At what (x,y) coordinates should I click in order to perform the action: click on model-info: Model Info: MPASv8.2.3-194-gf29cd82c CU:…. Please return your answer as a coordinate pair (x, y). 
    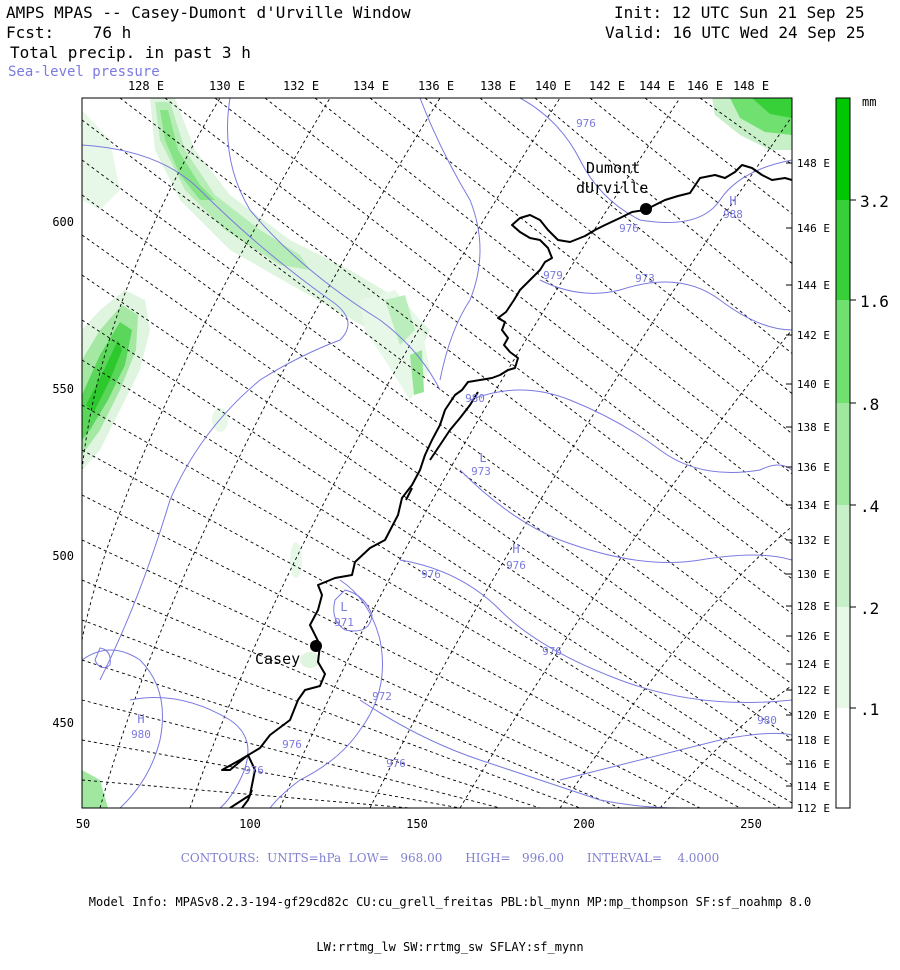
    Looking at the image, I should click on (450, 917).